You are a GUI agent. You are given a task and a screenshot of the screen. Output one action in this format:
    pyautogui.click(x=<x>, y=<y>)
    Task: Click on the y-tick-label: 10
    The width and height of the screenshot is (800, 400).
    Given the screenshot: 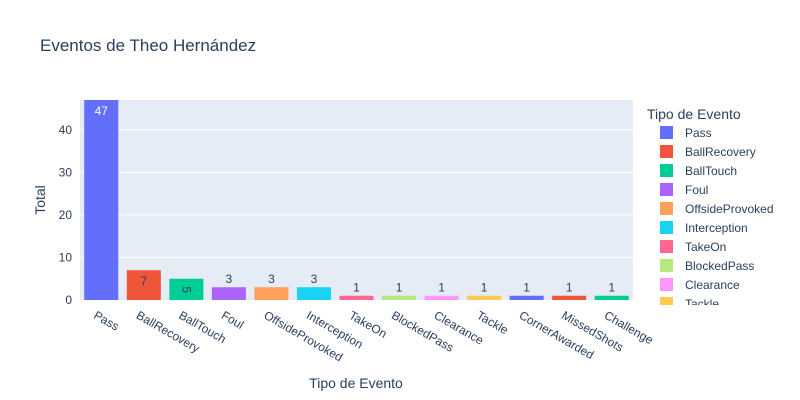 What is the action you would take?
    pyautogui.click(x=66, y=257)
    